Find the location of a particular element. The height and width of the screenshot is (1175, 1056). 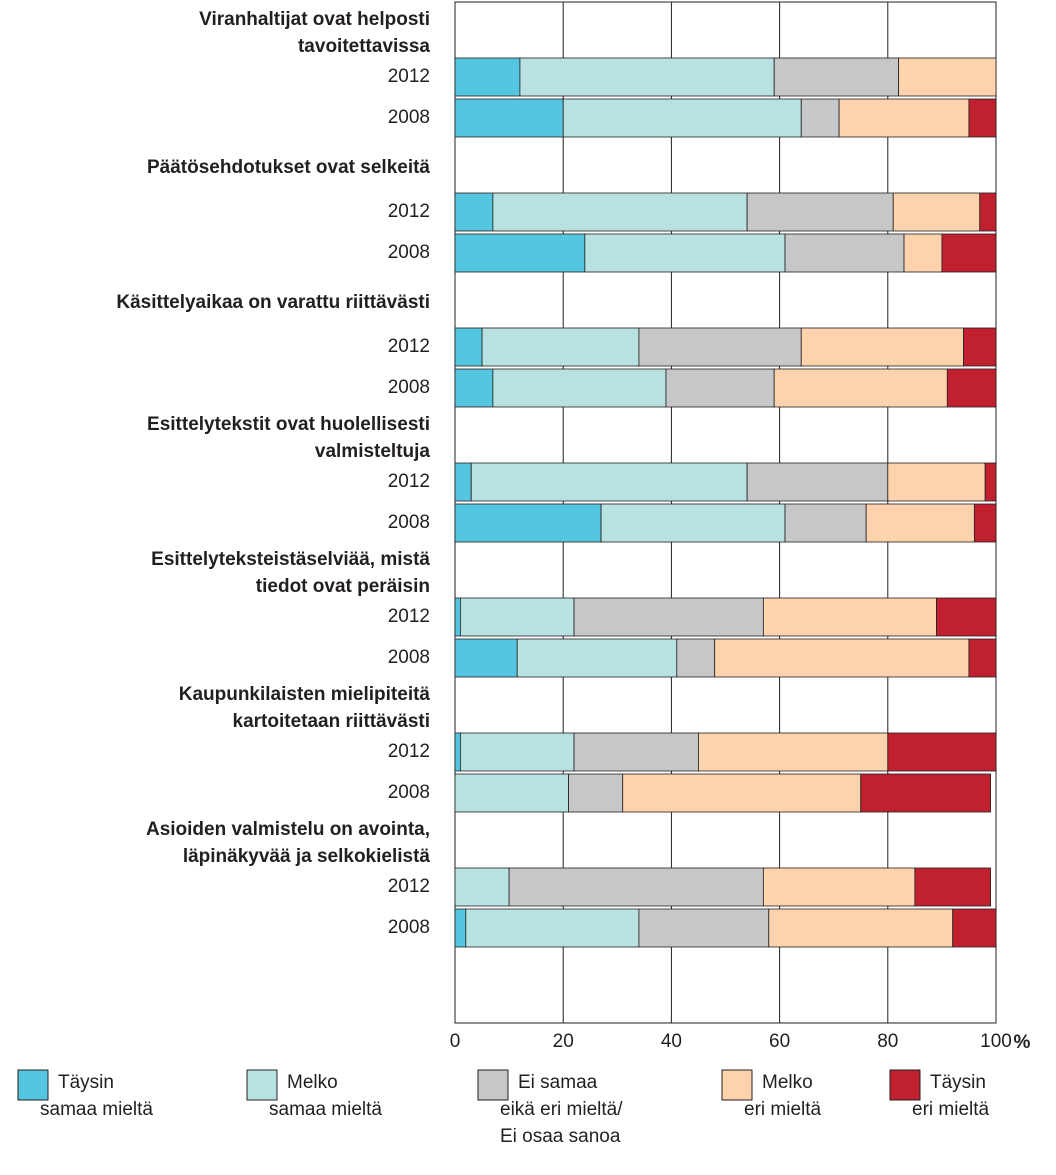

legend-label: samaa mieltä is located at coordinates (325, 1109).